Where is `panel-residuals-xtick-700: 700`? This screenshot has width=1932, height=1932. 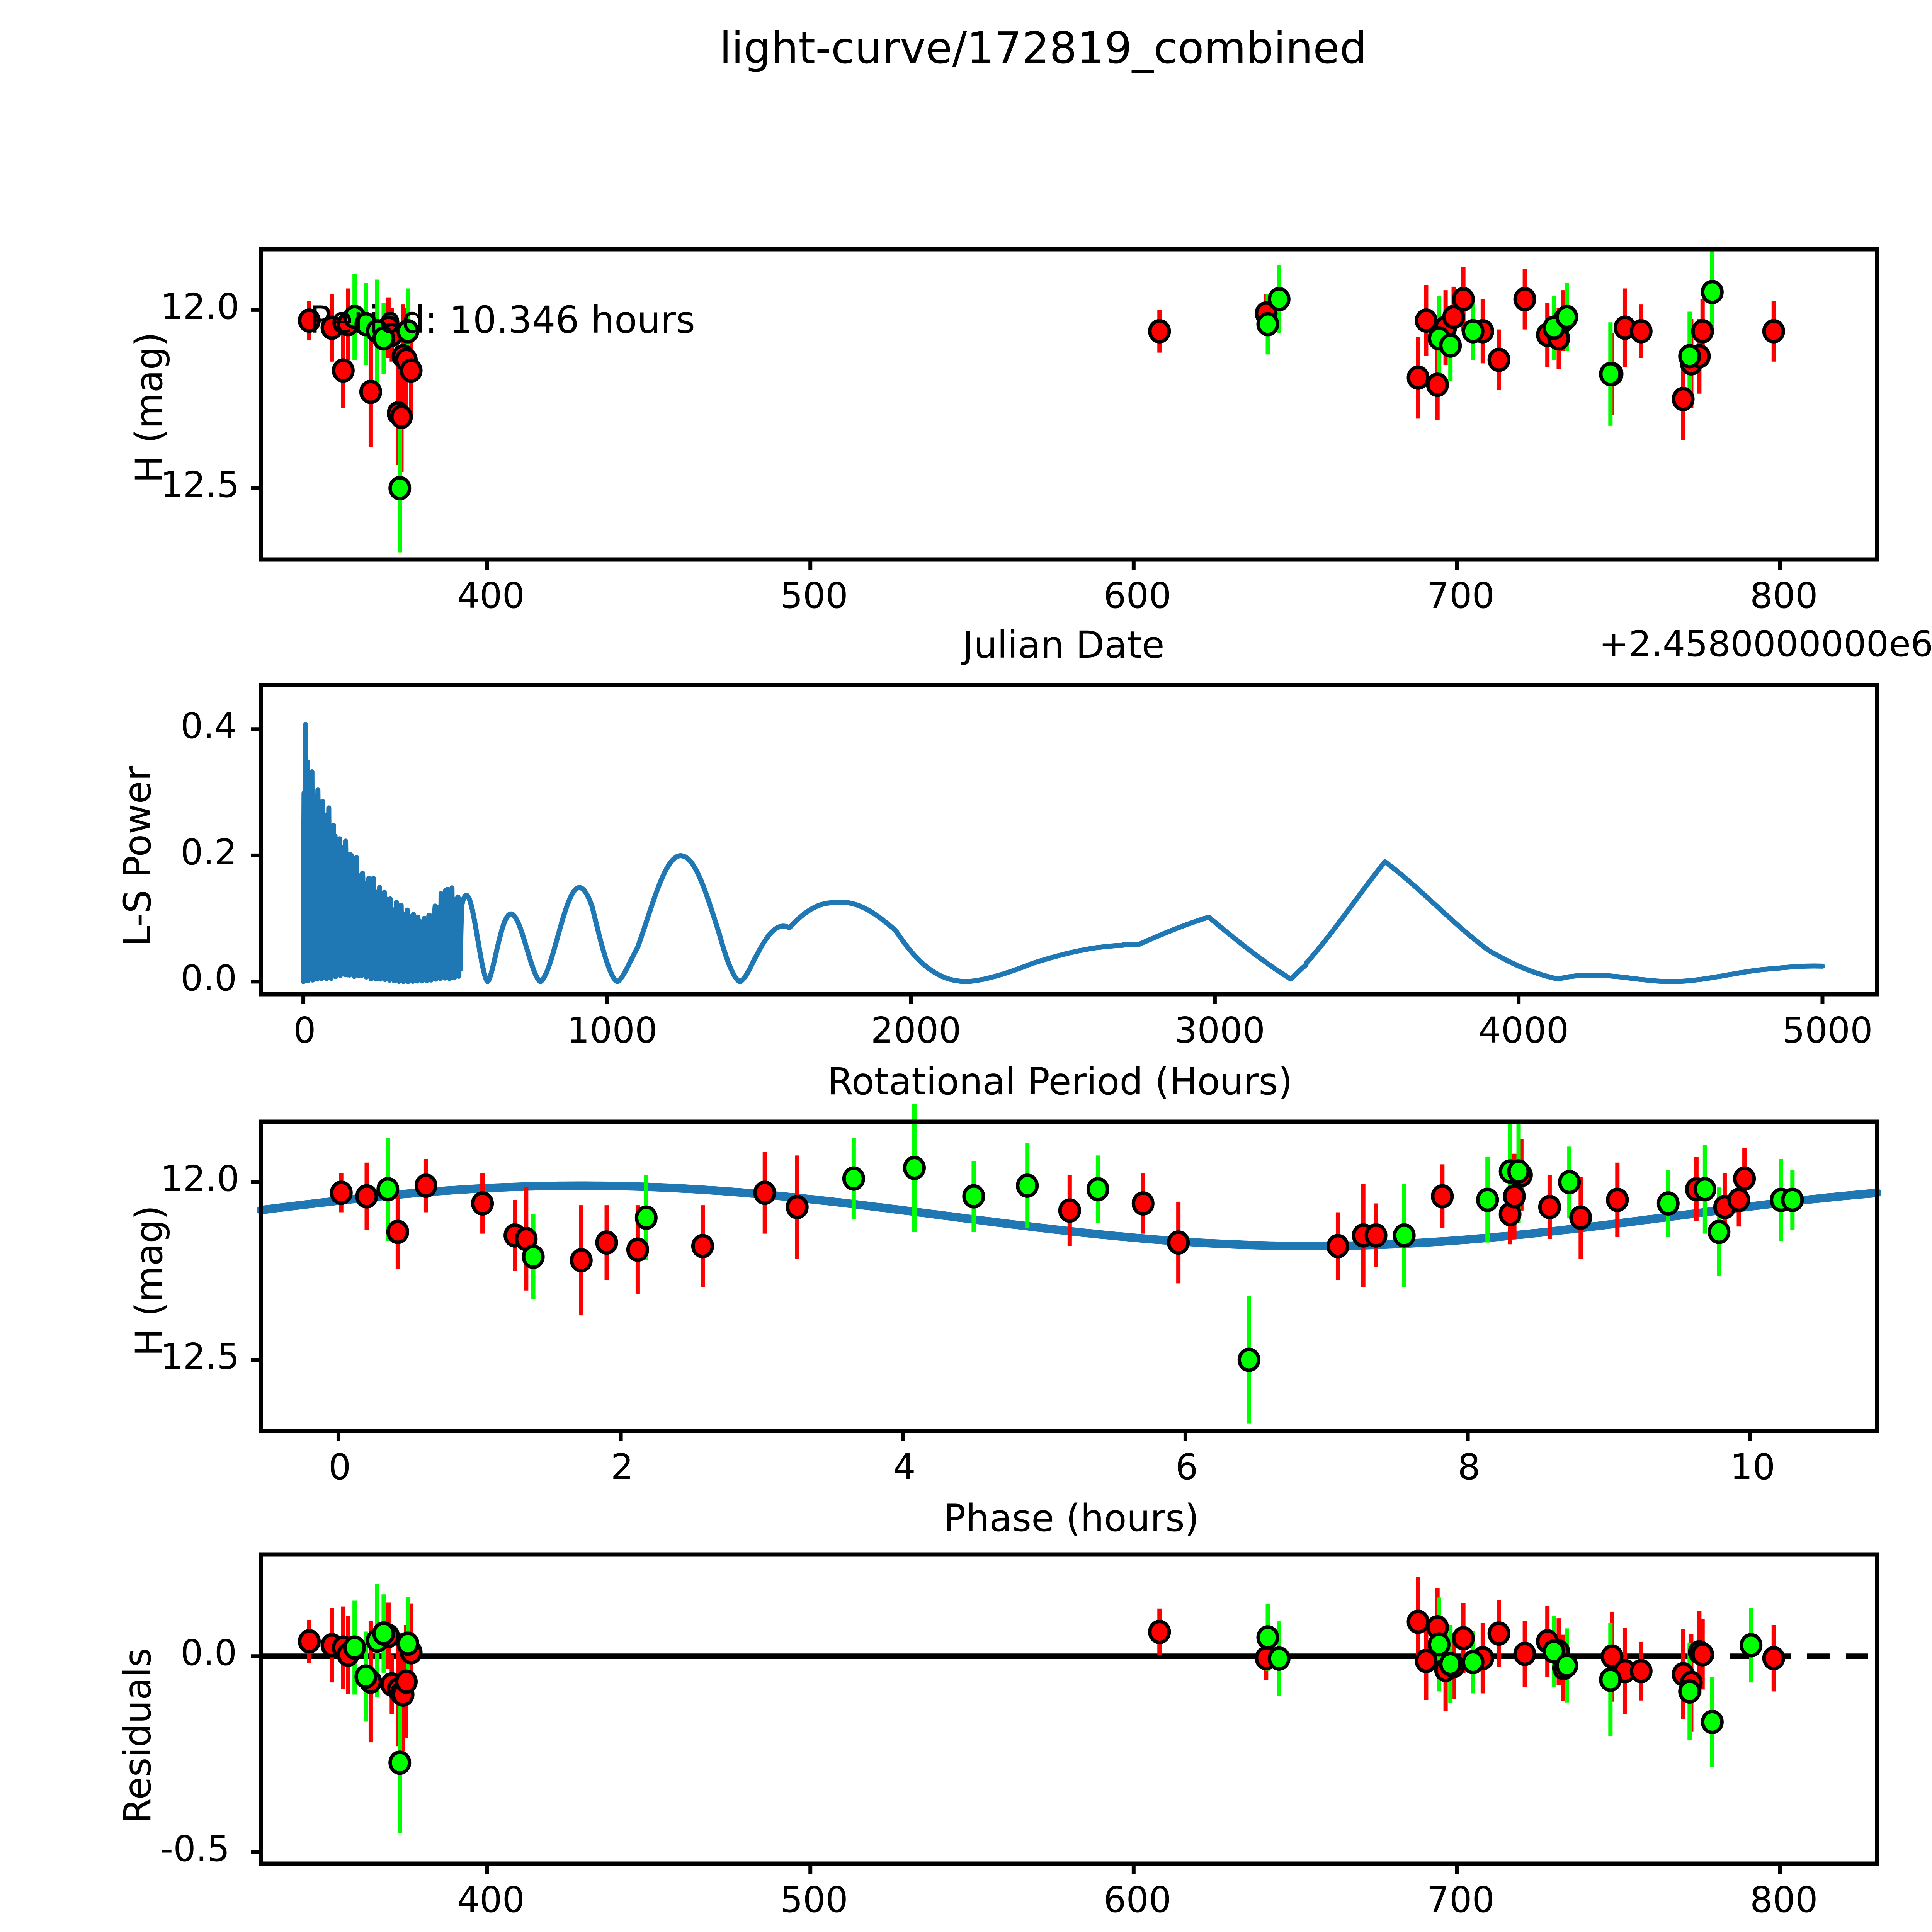
panel-residuals-xtick-700: 700 is located at coordinates (1461, 1899).